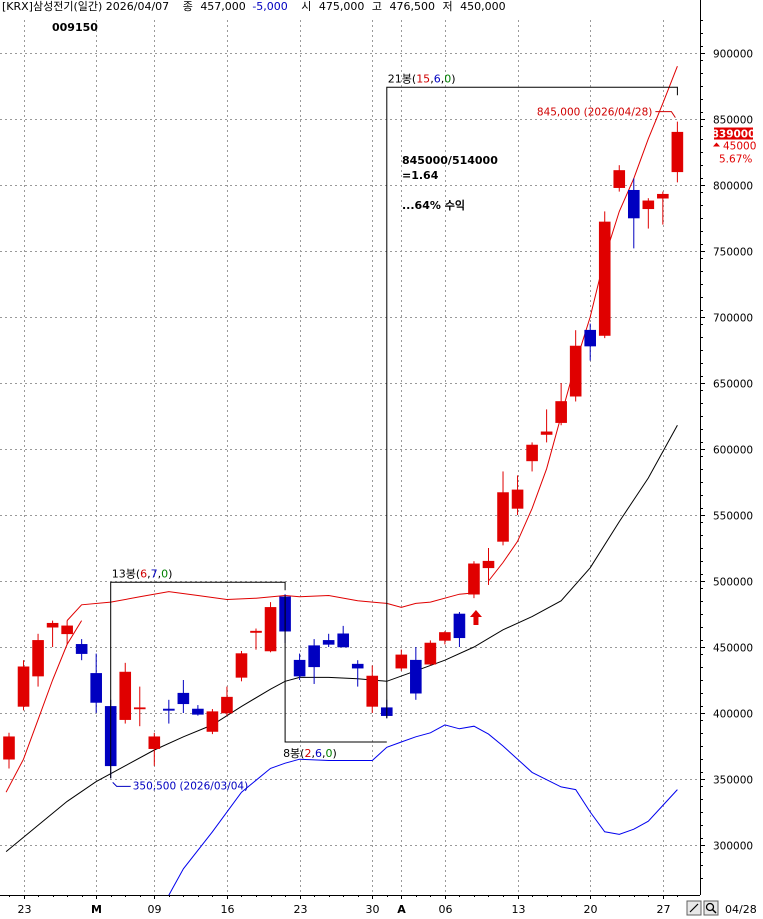 The image size is (763, 919). I want to click on low-note-pointer, so click(121, 784).